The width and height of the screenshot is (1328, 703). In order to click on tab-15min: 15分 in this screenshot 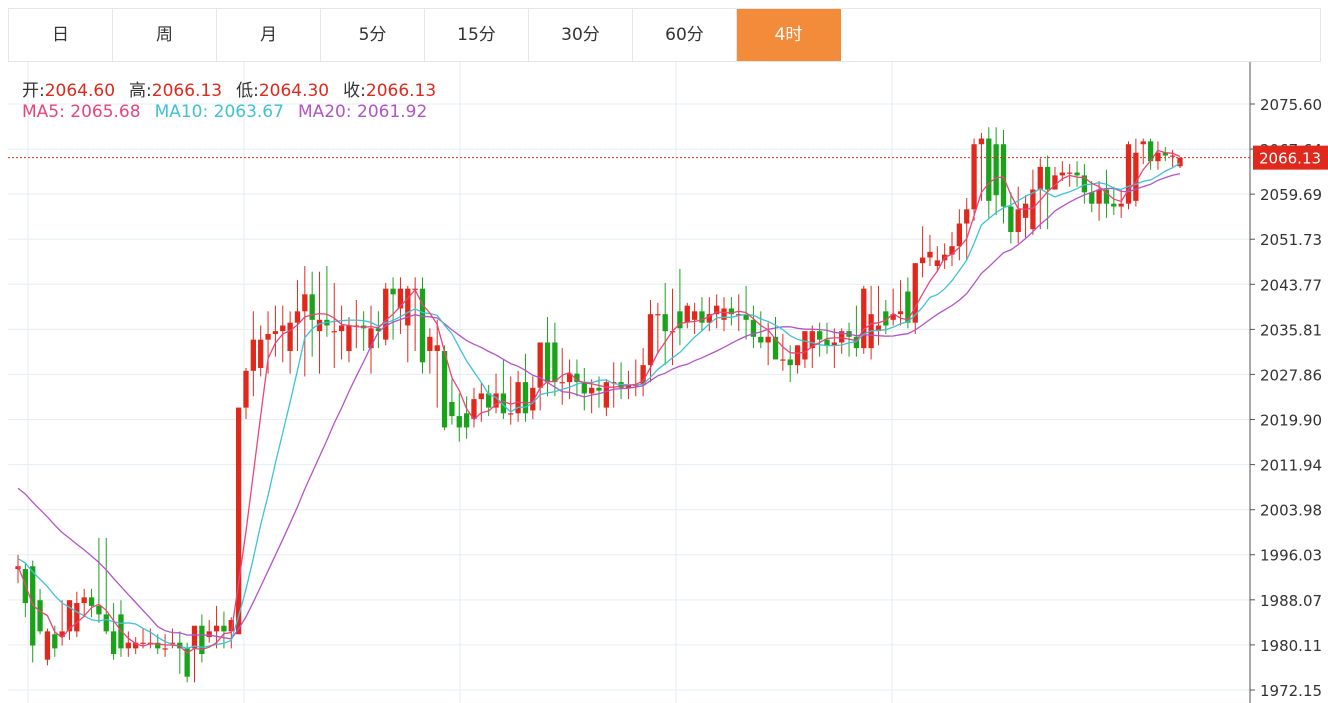, I will do `click(477, 35)`.